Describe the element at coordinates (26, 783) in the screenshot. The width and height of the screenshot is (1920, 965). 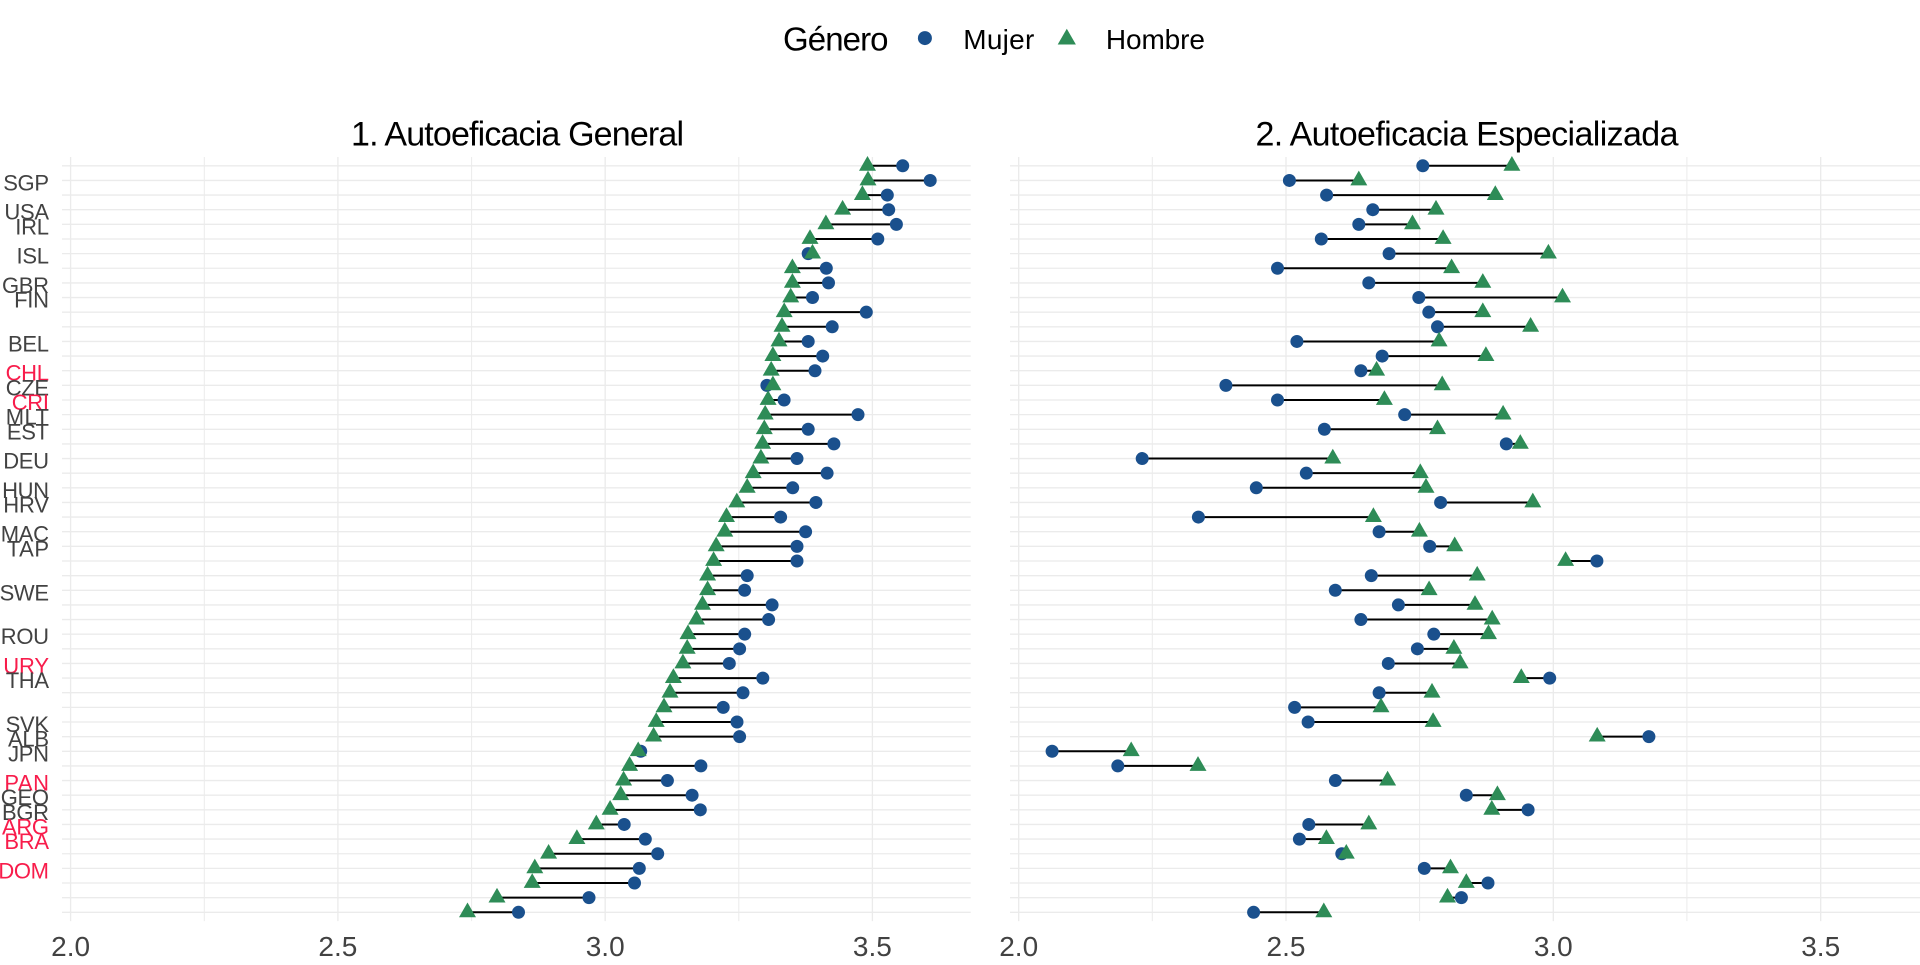
I see `svg-text: PAN` at that location.